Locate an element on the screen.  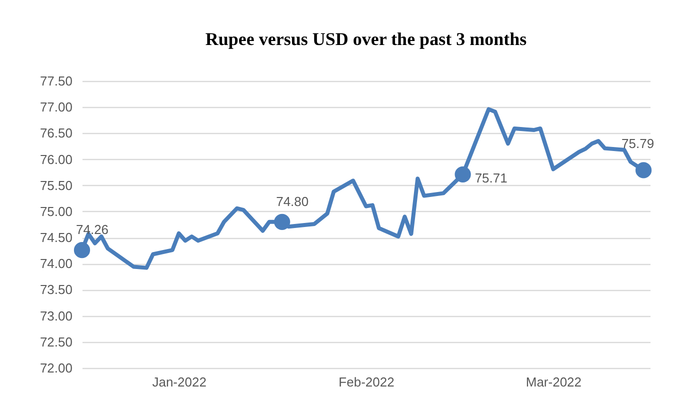
y-tick-label: 73.00 is located at coordinates (56, 316).